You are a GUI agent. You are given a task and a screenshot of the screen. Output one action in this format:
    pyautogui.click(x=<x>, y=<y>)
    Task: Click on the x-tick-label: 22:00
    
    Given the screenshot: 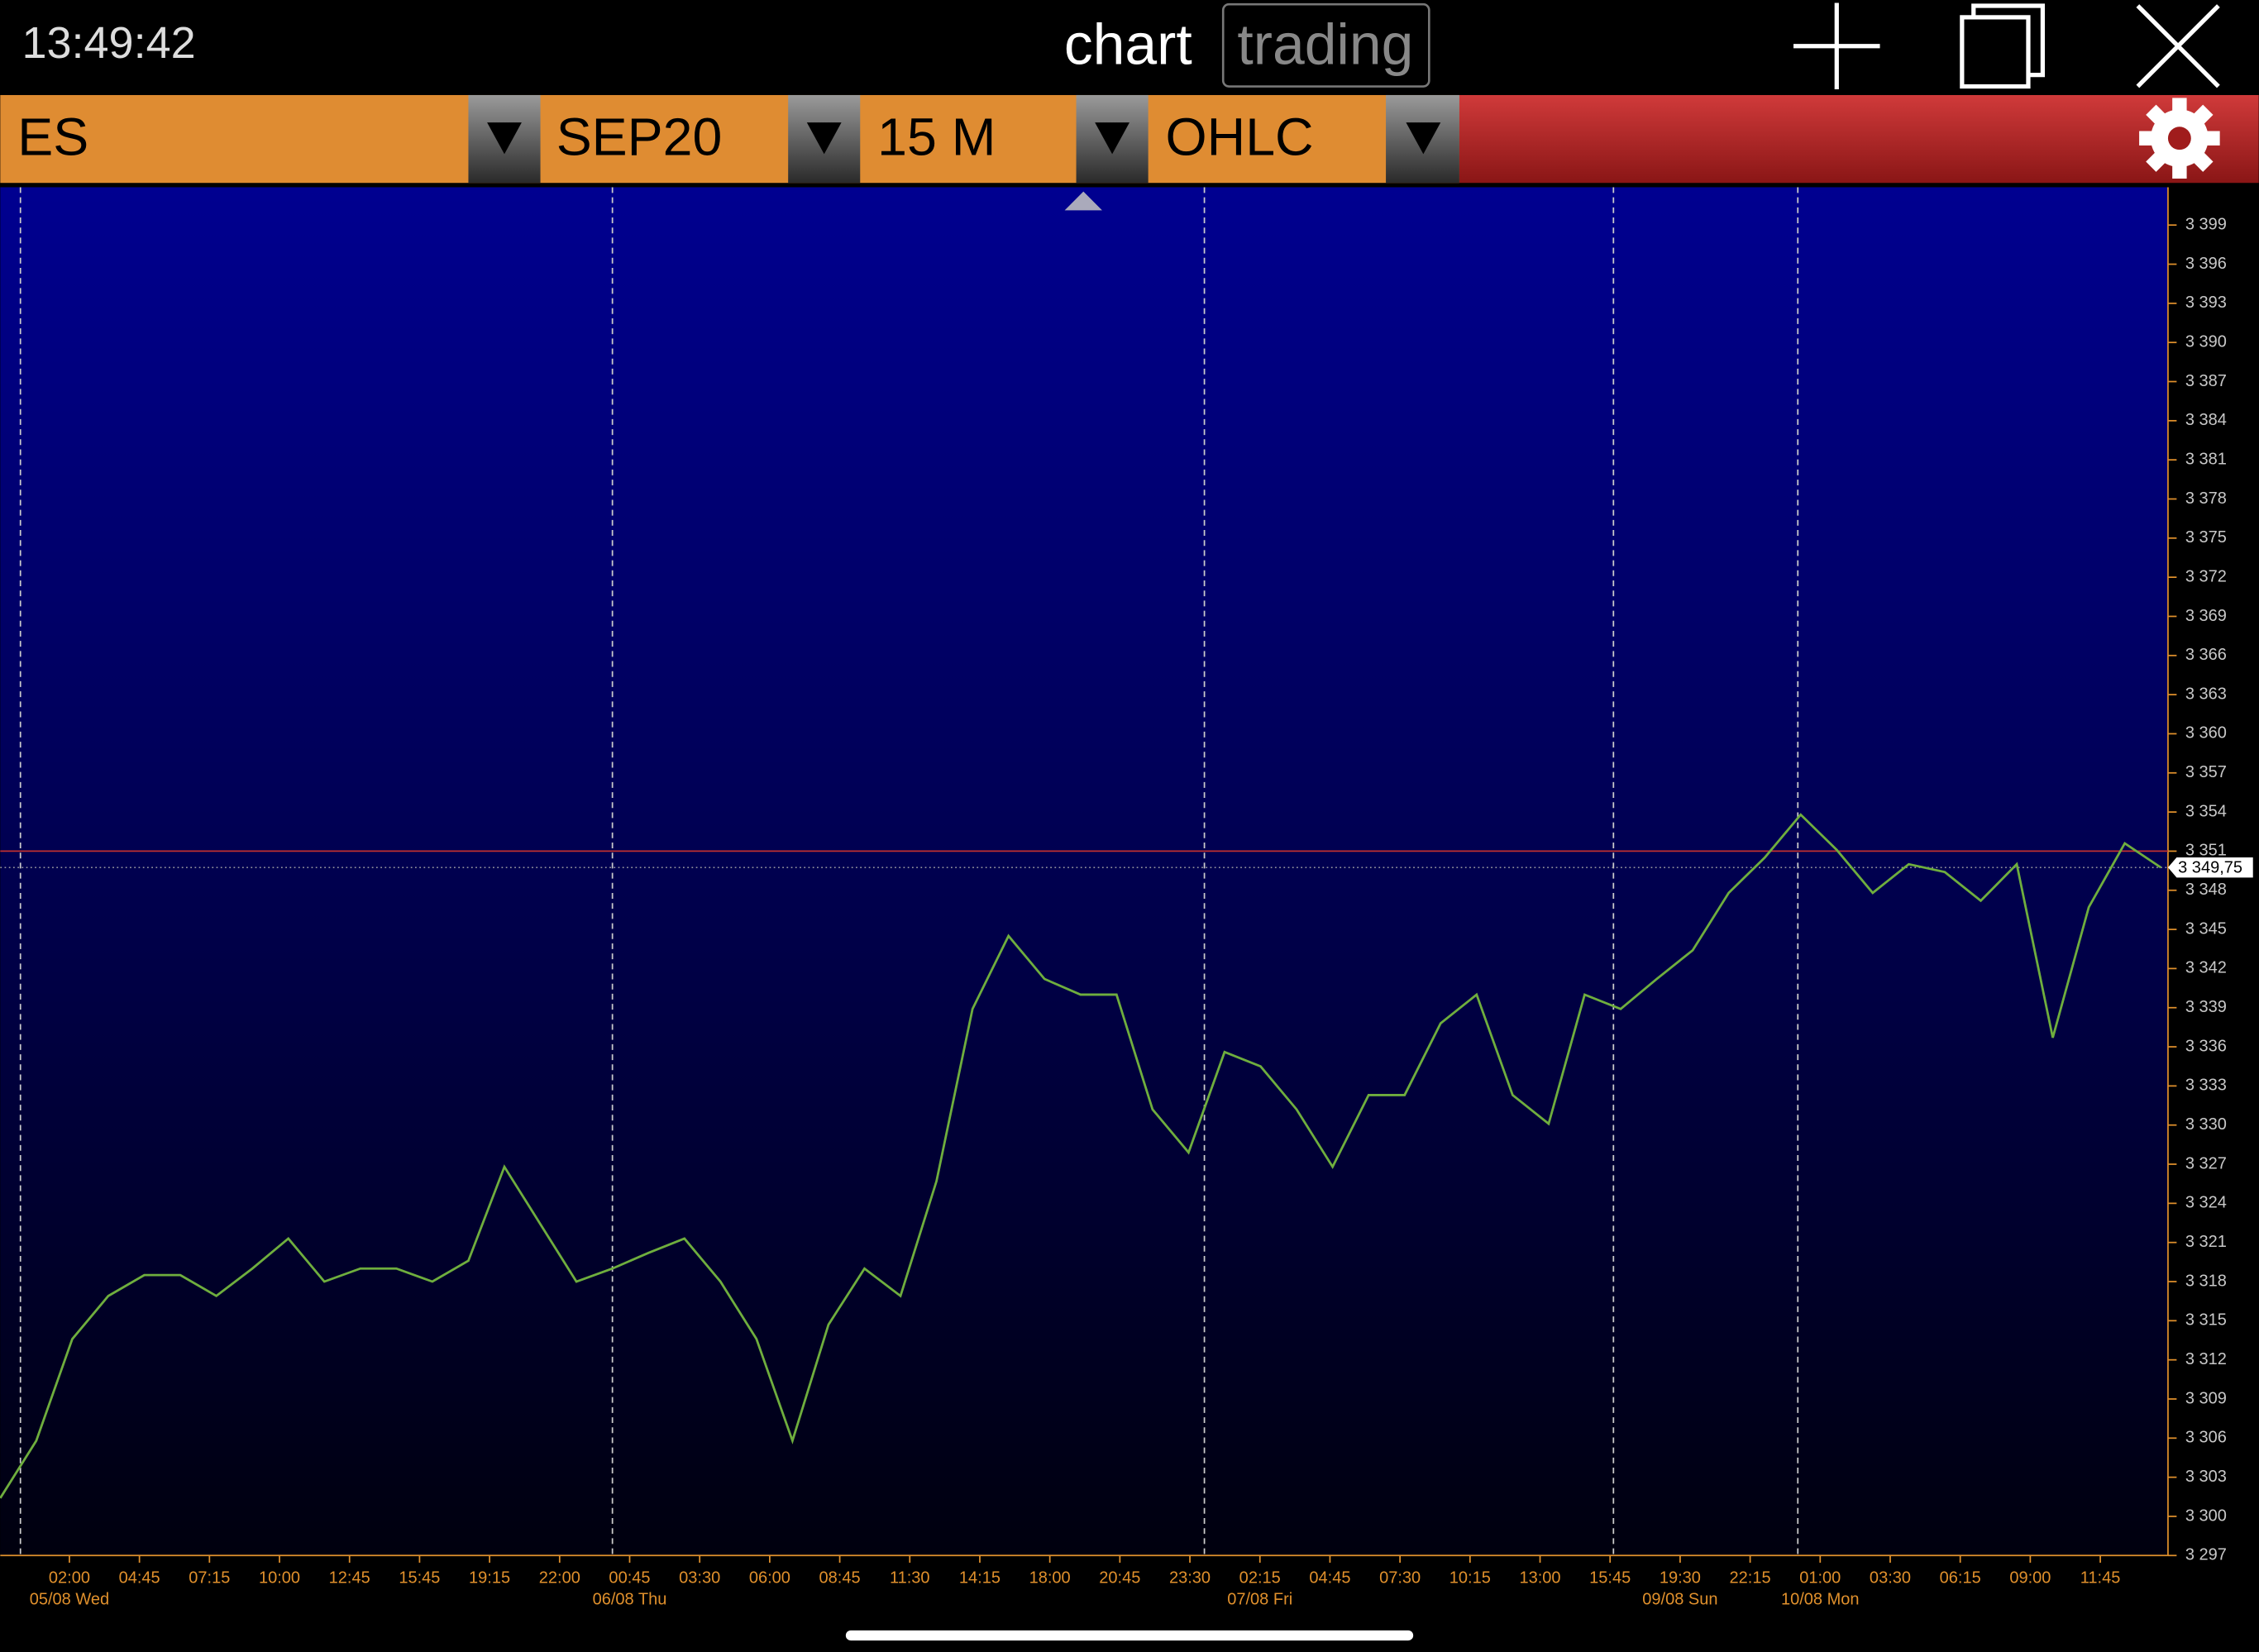 What is the action you would take?
    pyautogui.click(x=559, y=1578)
    